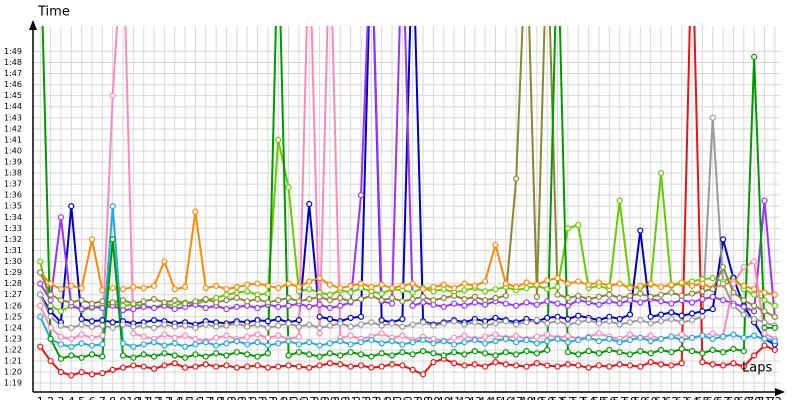  Describe the element at coordinates (682, 397) in the screenshot. I see `x-tick-label: 63` at that location.